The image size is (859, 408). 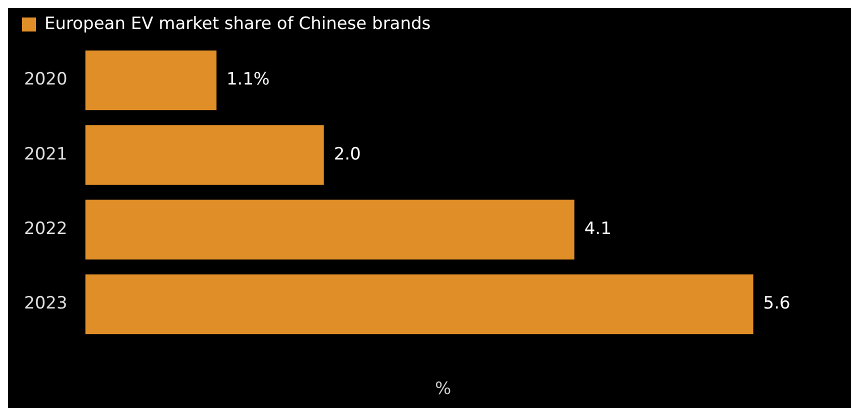 What do you see at coordinates (46, 304) in the screenshot?
I see `y-tick-label: 2023` at bounding box center [46, 304].